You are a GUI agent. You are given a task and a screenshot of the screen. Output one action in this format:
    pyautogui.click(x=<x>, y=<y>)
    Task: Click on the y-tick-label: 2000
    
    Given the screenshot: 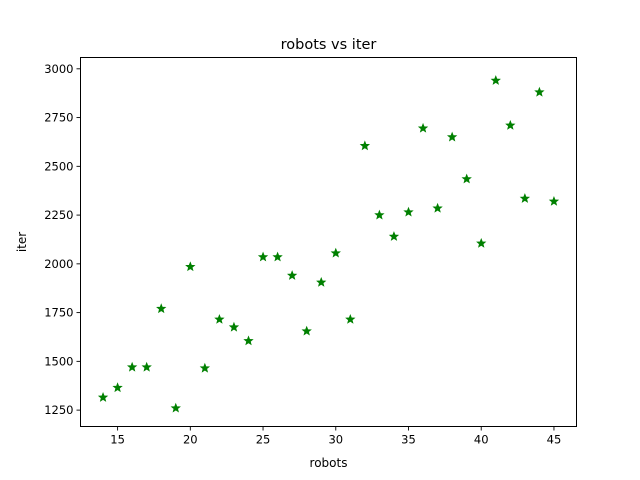 What is the action you would take?
    pyautogui.click(x=58, y=264)
    